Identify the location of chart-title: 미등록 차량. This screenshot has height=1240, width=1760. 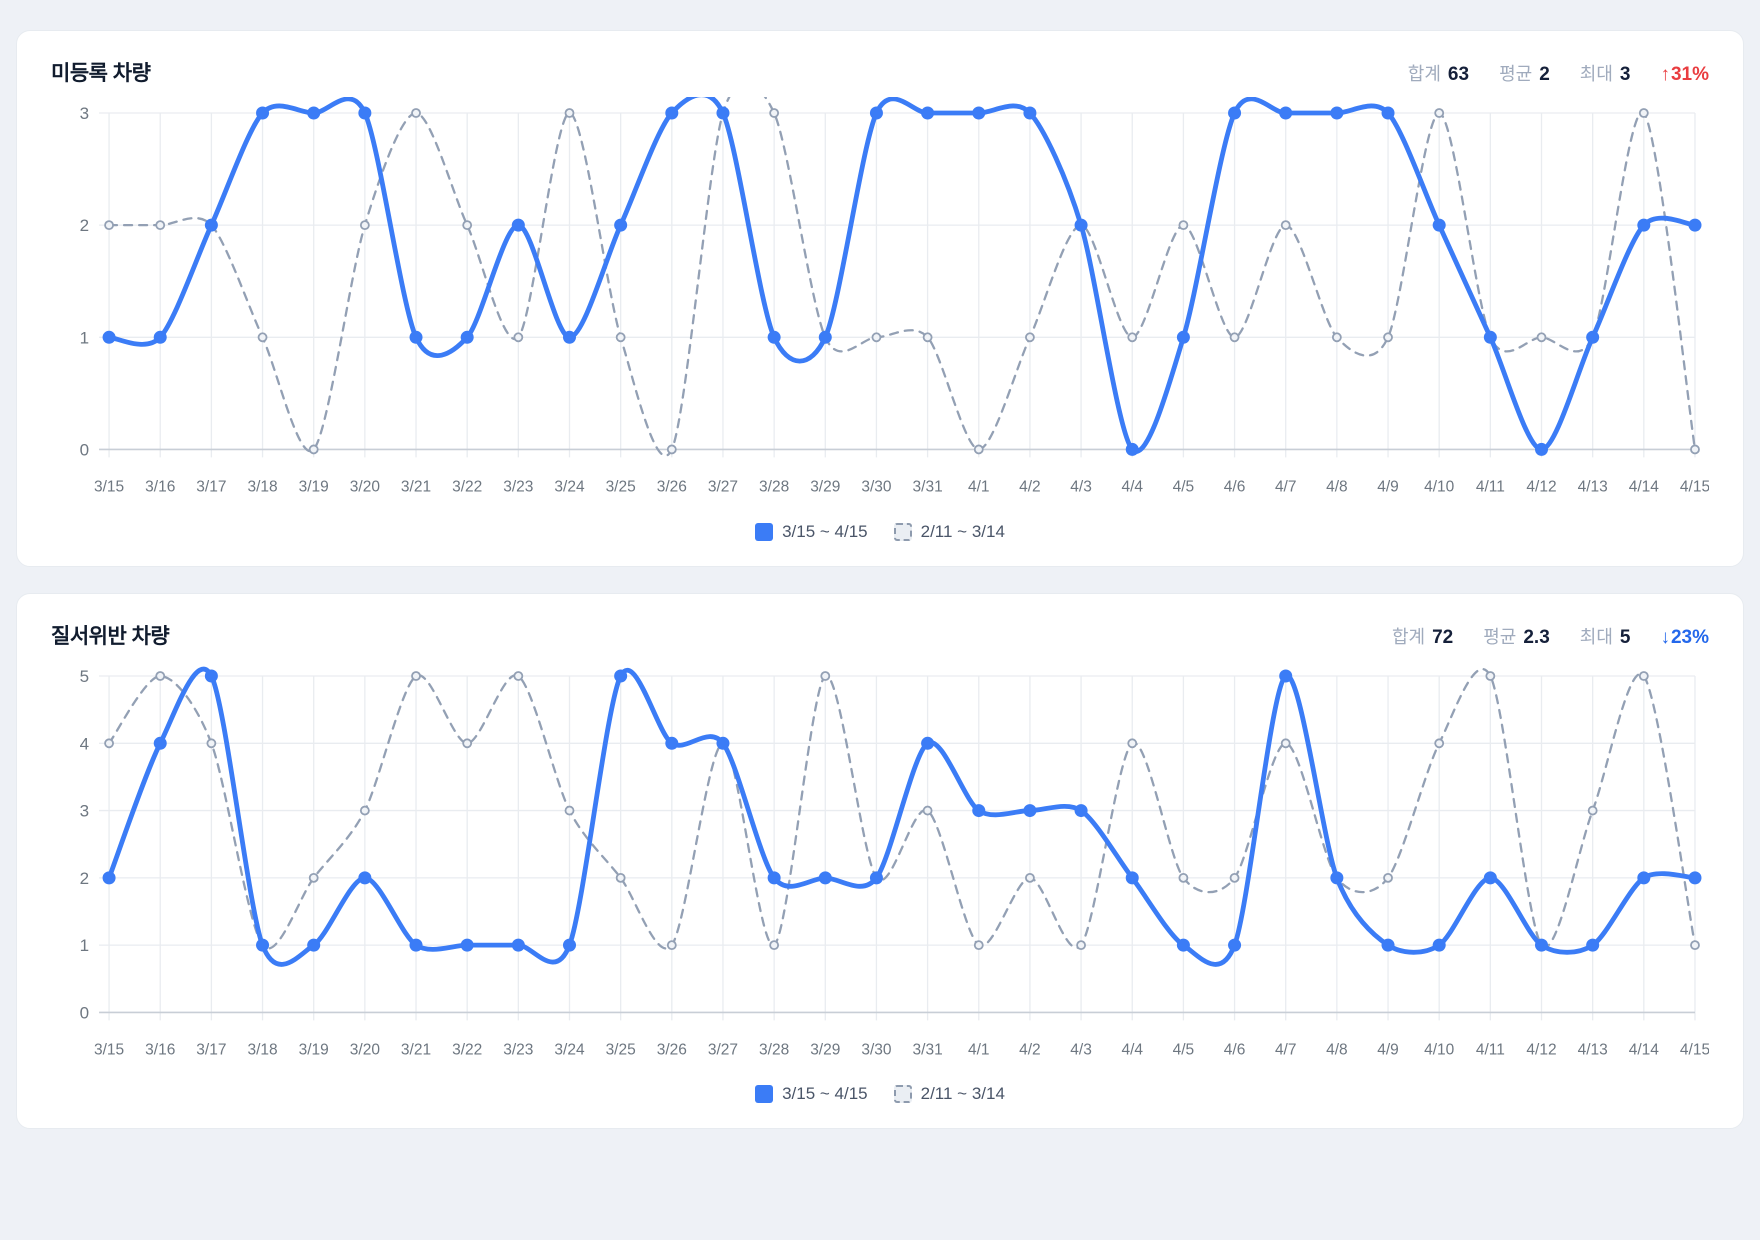
(101, 73).